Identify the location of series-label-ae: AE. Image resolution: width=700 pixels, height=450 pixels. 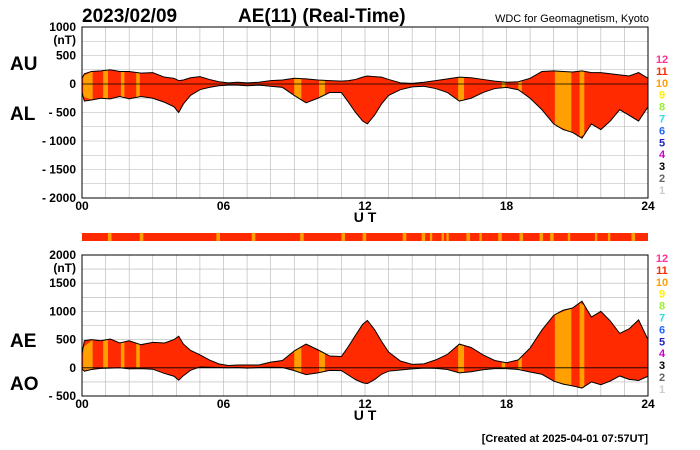
(23, 341).